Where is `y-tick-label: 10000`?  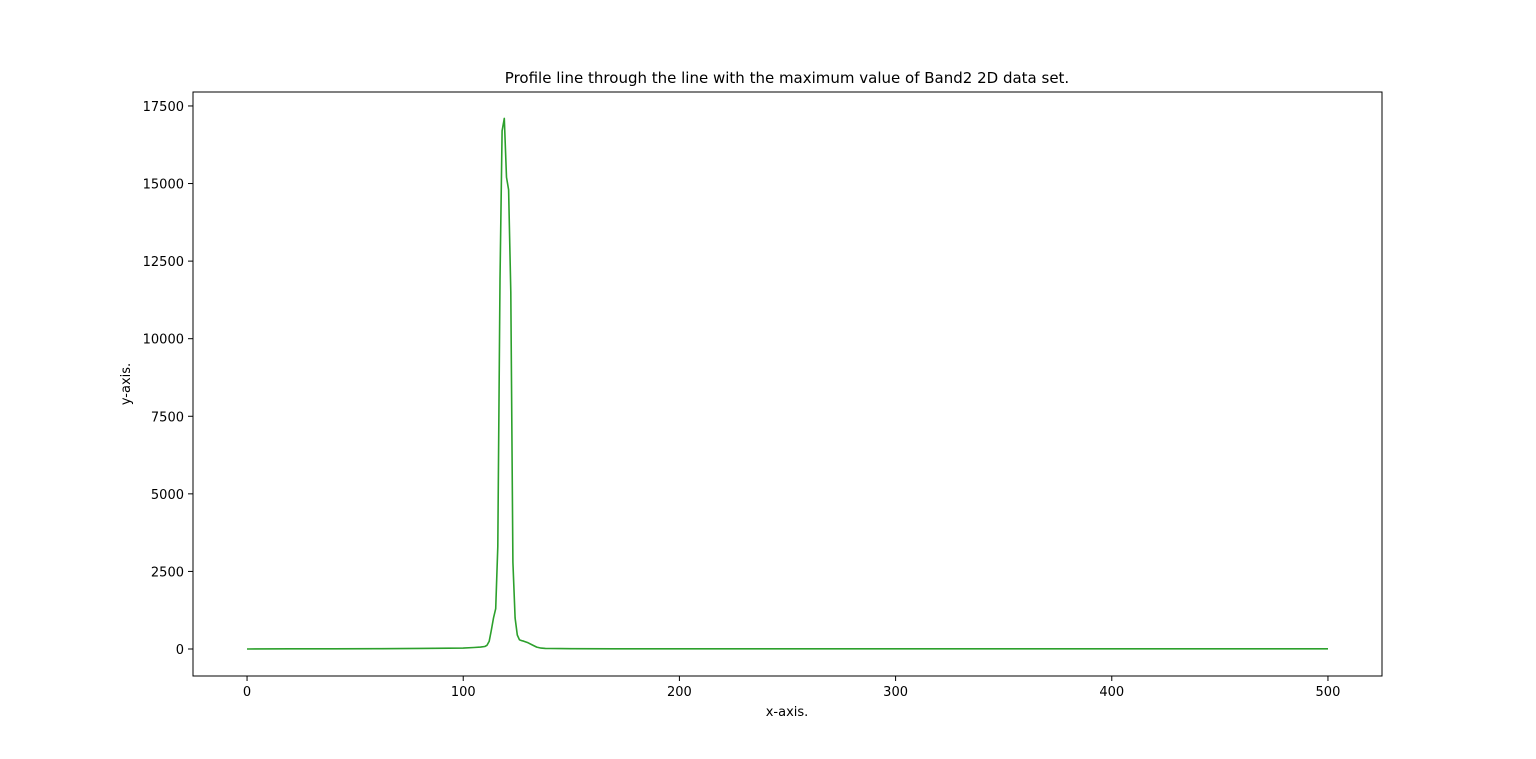
y-tick-label: 10000 is located at coordinates (163, 340).